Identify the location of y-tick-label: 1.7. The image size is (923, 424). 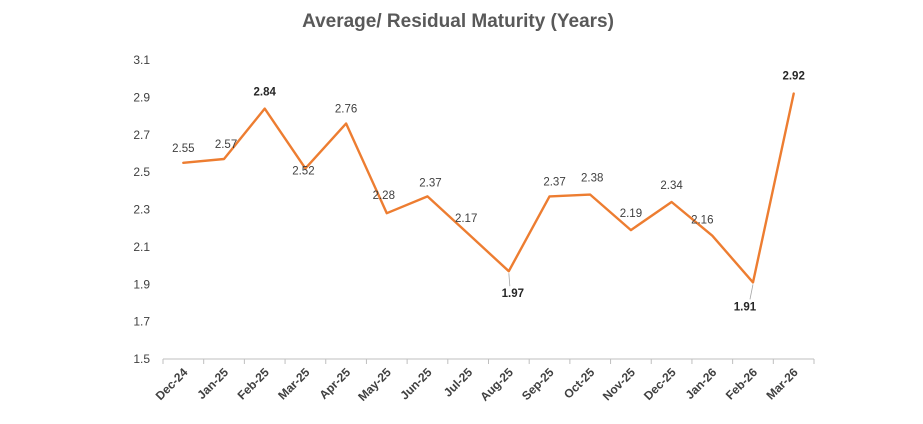
(141, 322).